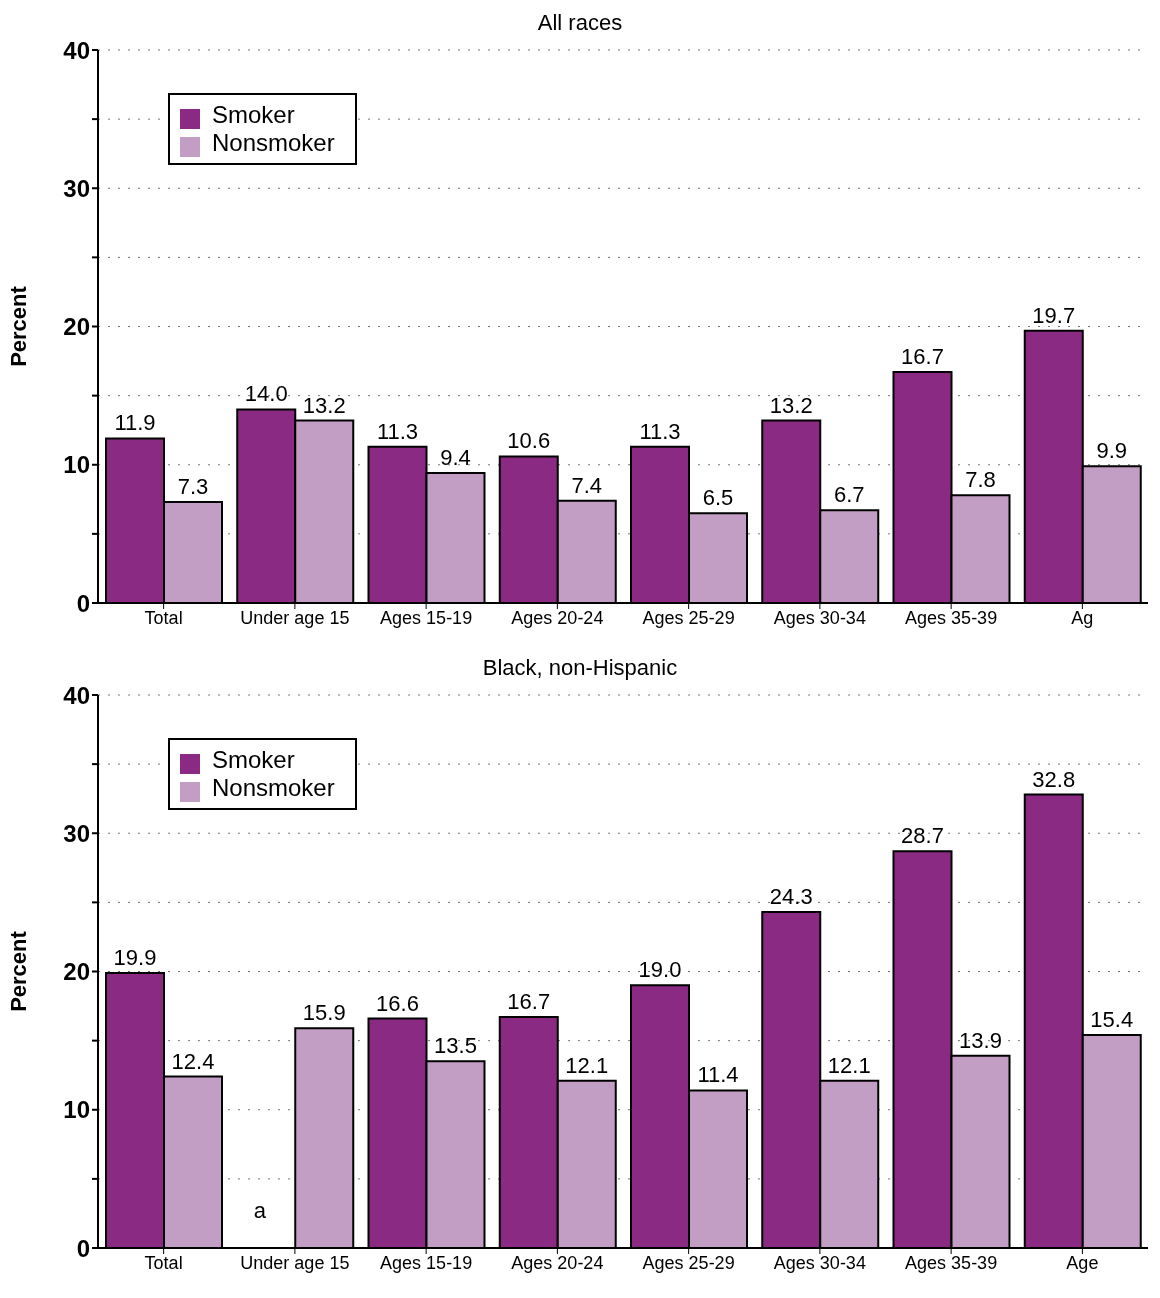 The image size is (1160, 1298). I want to click on data-label: 13.9, so click(980, 1040).